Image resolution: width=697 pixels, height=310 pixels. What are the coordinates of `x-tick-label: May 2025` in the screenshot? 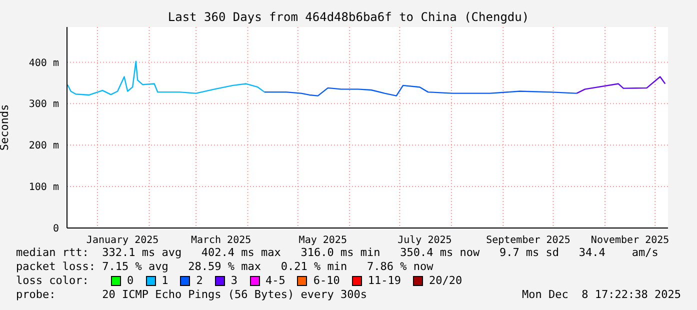 It's located at (322, 240).